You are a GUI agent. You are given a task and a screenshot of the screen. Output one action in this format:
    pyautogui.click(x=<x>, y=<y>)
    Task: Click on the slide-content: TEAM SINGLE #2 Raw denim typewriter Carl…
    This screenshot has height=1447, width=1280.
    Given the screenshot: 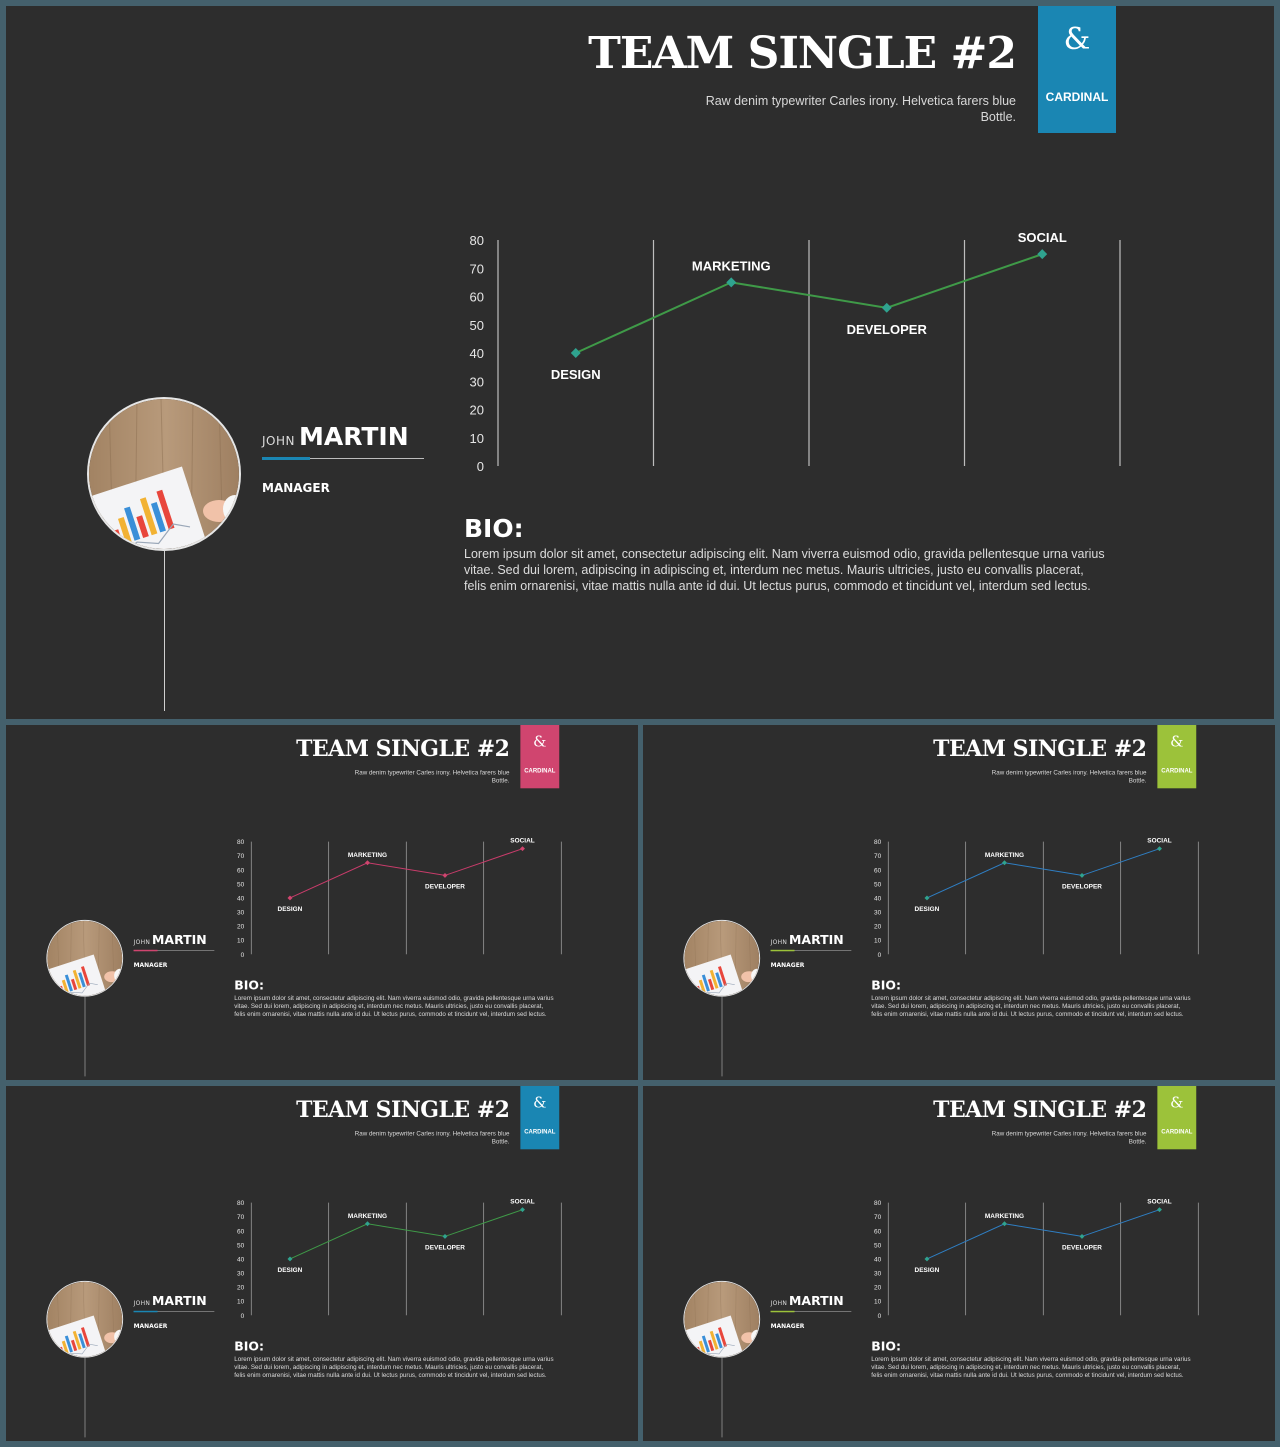 What is the action you would take?
    pyautogui.click(x=322, y=1263)
    